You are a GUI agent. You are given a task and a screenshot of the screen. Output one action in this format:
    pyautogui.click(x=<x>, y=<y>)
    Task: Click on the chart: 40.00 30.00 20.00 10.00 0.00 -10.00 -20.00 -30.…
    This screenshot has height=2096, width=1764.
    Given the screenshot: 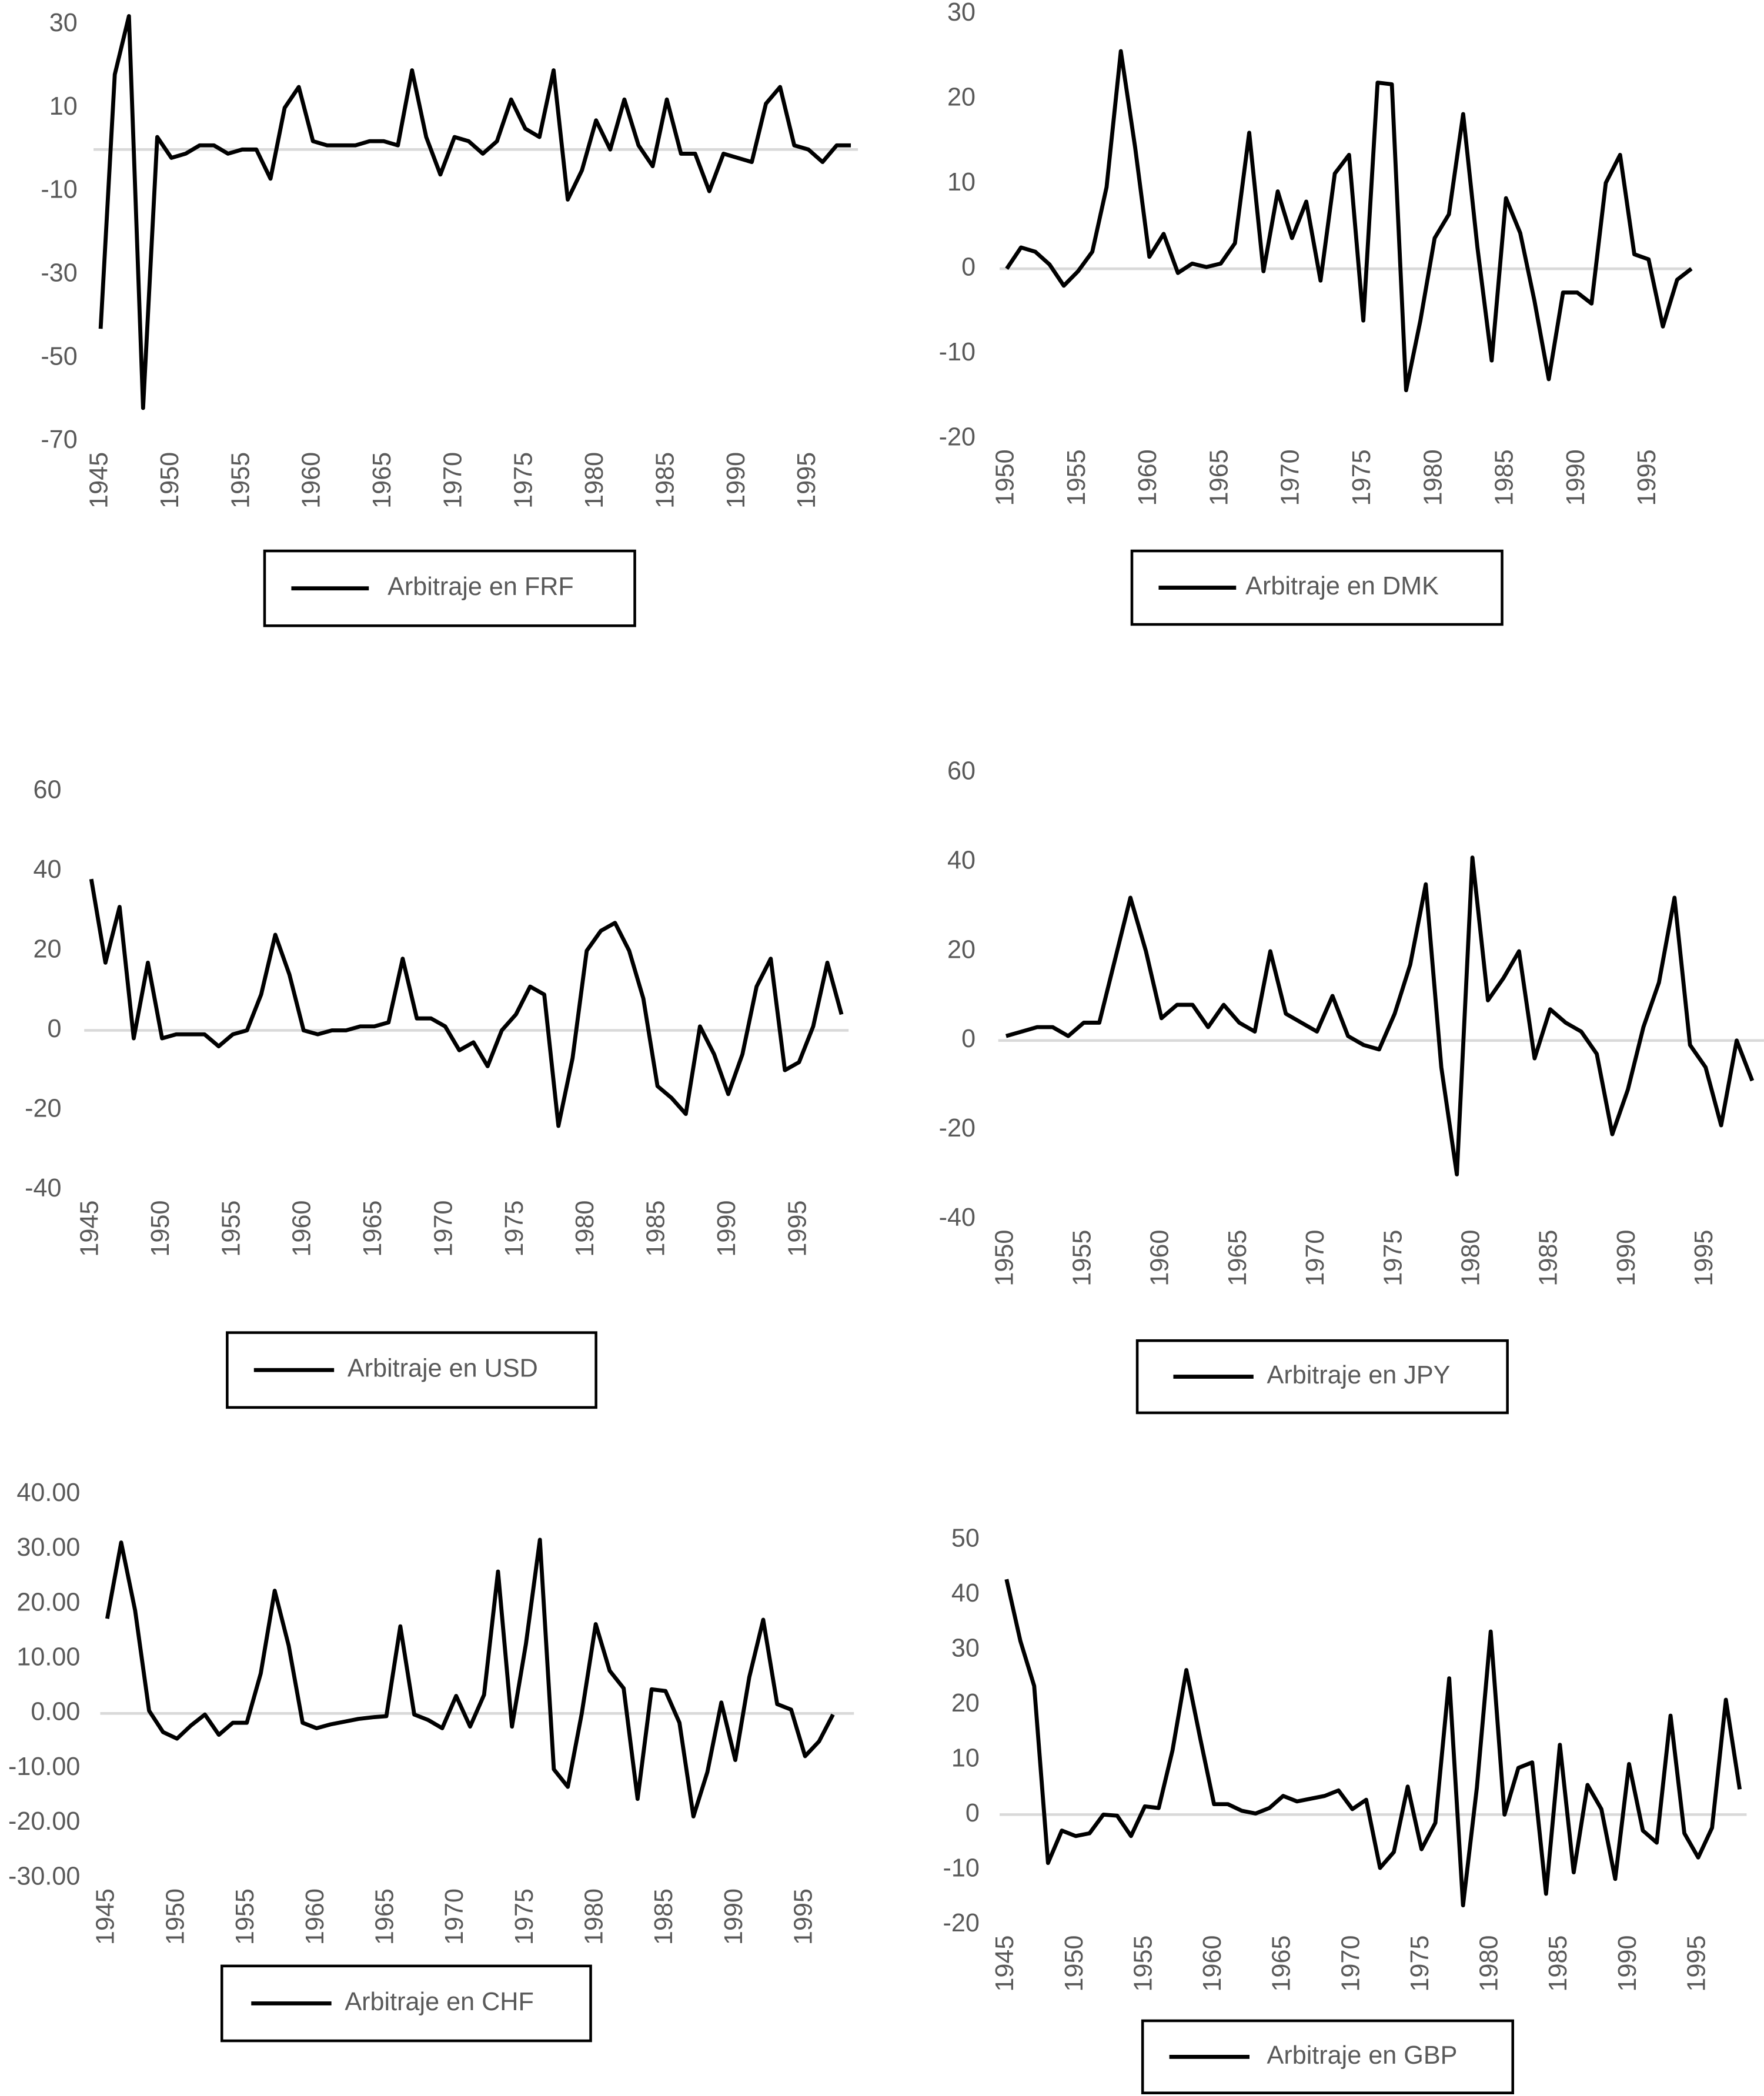 What is the action you would take?
    pyautogui.click(x=431, y=1760)
    